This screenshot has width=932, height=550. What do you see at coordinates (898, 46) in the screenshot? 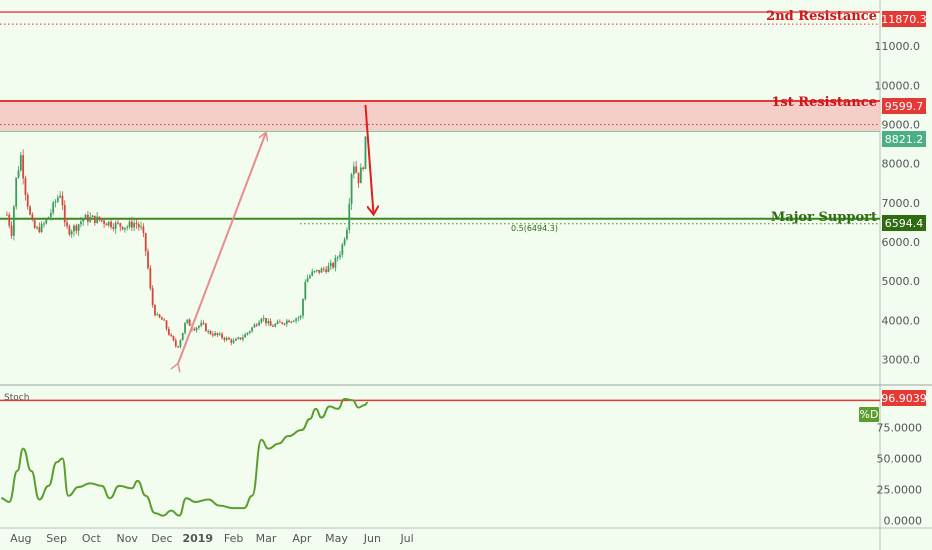
I see `price-tick-label: 11000.0` at bounding box center [898, 46].